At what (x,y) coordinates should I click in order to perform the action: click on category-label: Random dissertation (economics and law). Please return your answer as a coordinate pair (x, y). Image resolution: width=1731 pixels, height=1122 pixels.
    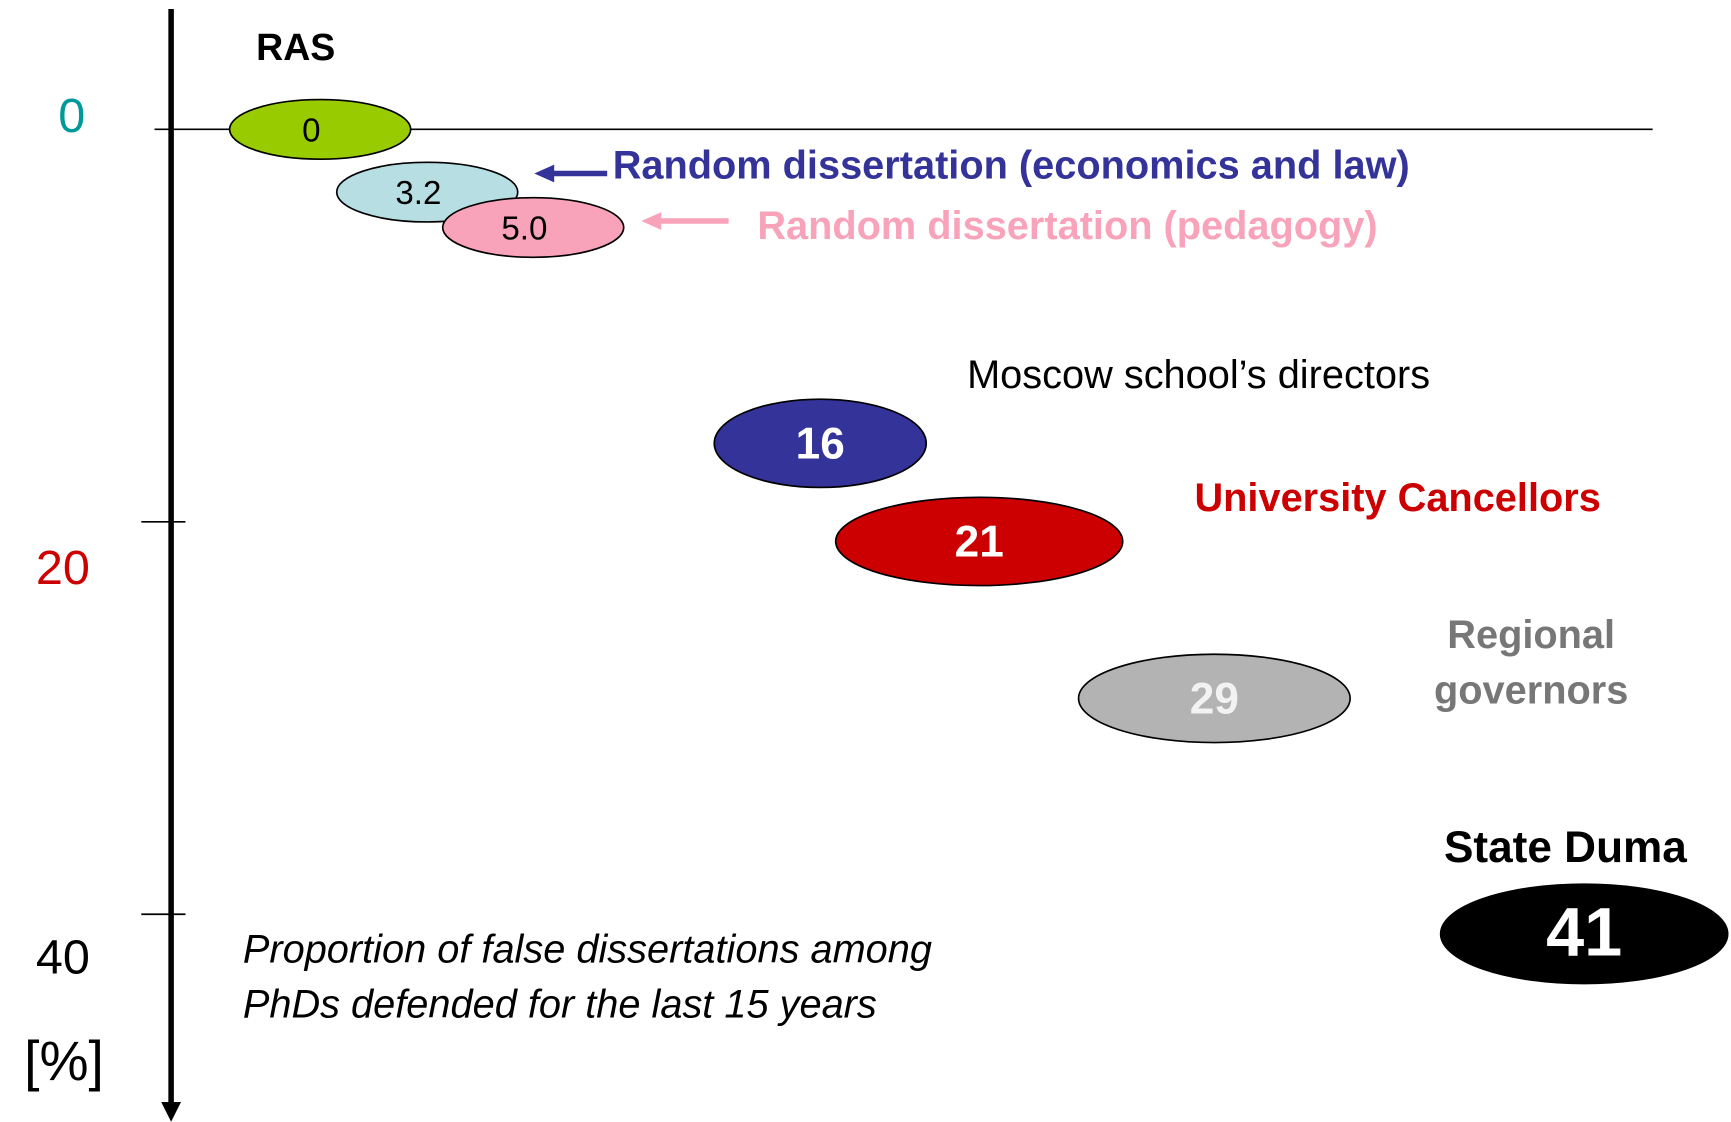
    Looking at the image, I should click on (1011, 165).